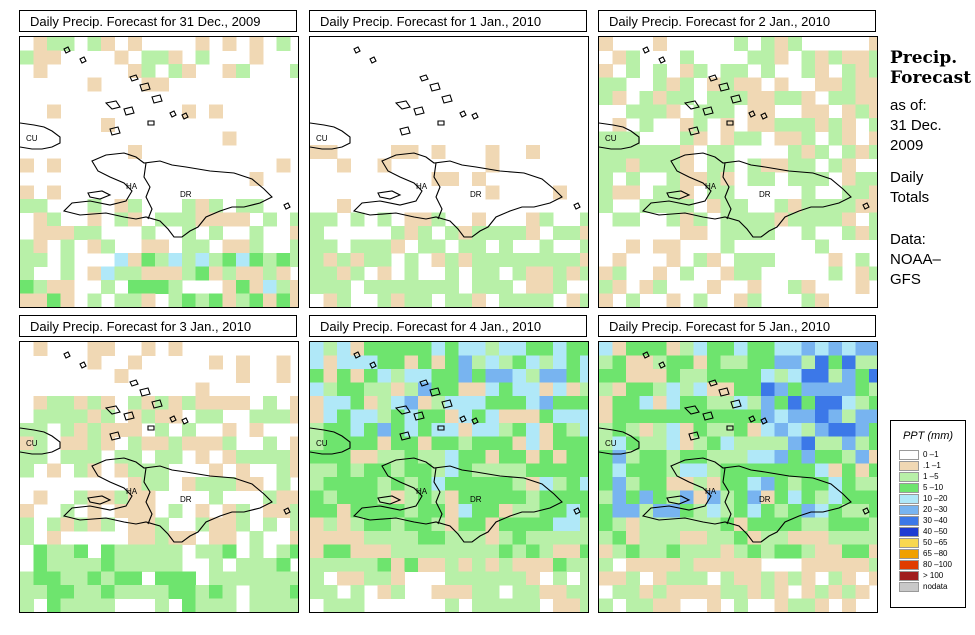 This screenshot has width=975, height=635. What do you see at coordinates (738, 172) in the screenshot?
I see `precip-map: CU HA DR` at bounding box center [738, 172].